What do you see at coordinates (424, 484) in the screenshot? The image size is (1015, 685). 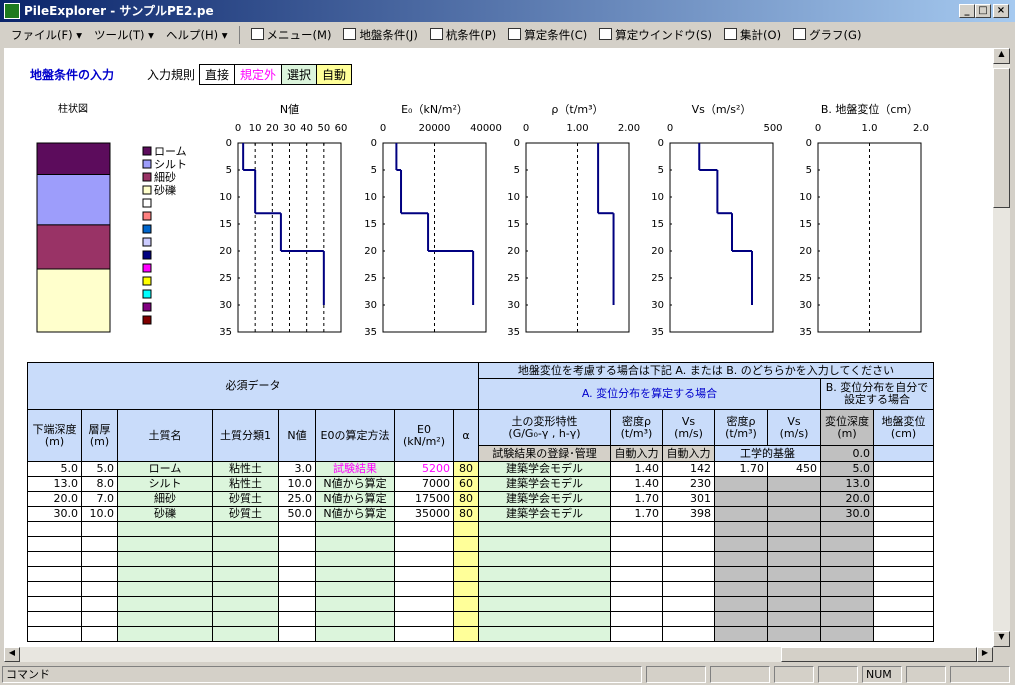 I see `table-cell: 7000` at bounding box center [424, 484].